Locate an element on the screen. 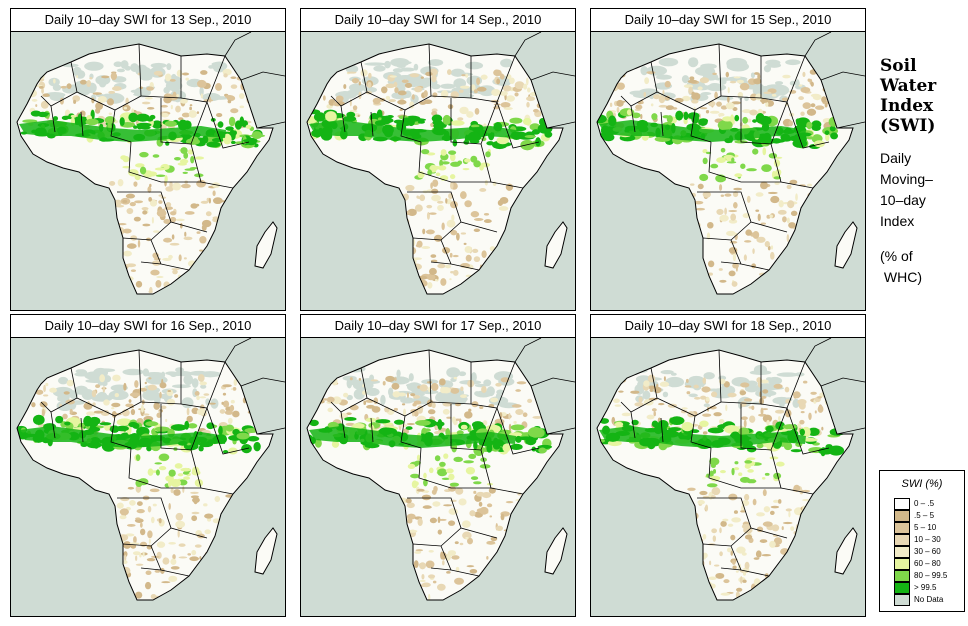 The image size is (968, 626). coastline-madagascar is located at coordinates (556, 245).